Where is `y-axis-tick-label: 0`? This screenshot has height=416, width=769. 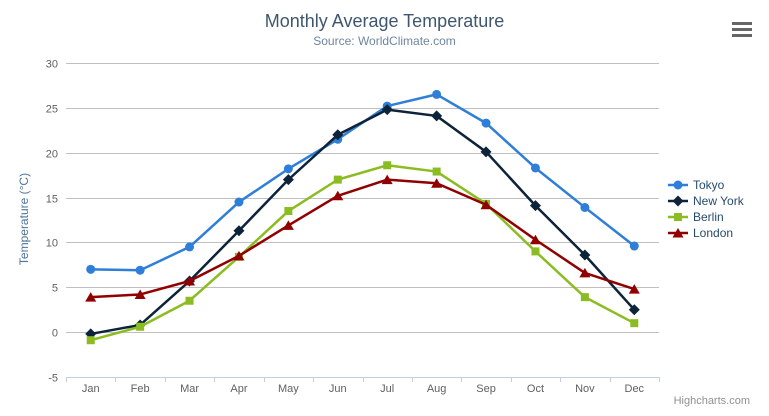
y-axis-tick-label: 0 is located at coordinates (55, 334).